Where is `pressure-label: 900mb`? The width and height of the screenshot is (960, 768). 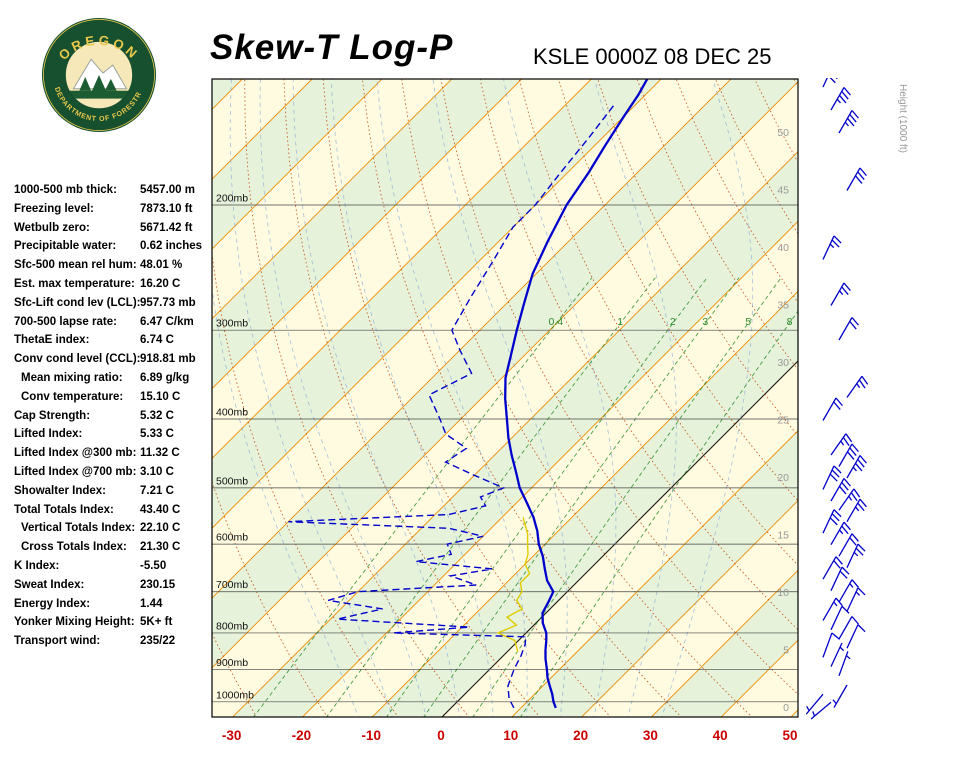
pressure-label: 900mb is located at coordinates (232, 663).